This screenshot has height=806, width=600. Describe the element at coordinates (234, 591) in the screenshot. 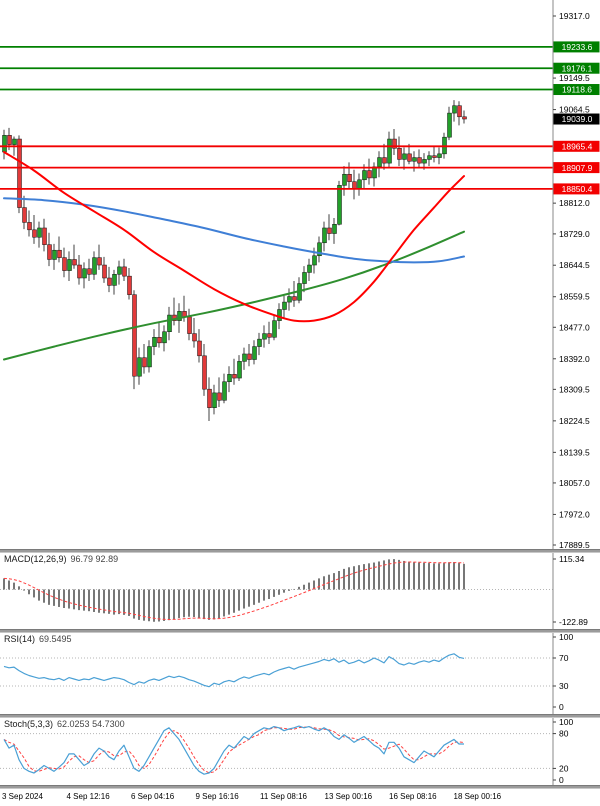

I see `macd-signal-line` at that location.